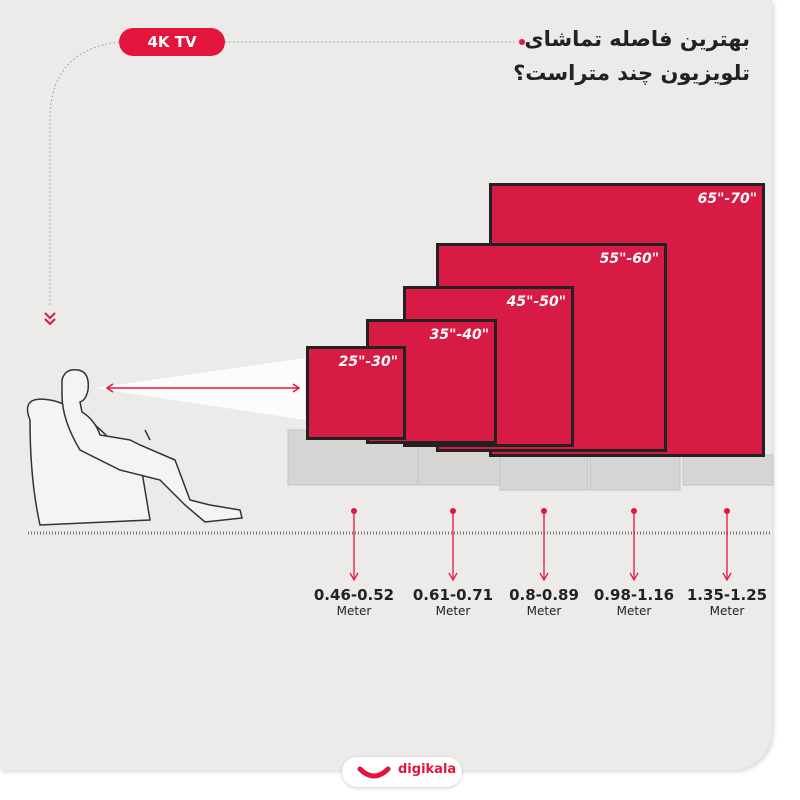 The height and width of the screenshot is (800, 800). I want to click on distance-label: 1.35-1.25 Meter, so click(727, 602).